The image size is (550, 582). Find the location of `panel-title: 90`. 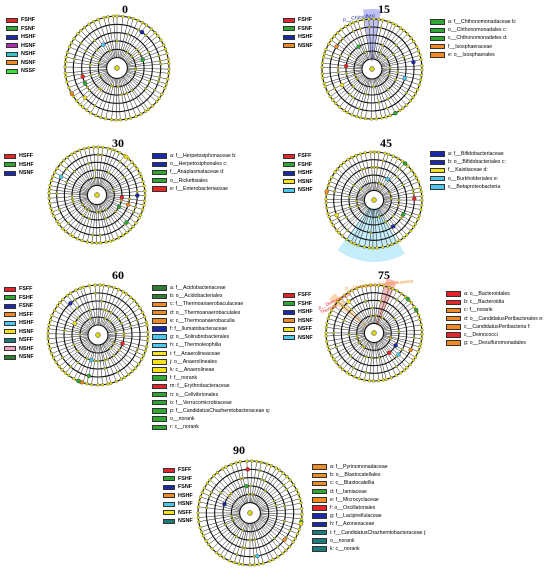

panel-title: 90 is located at coordinates (239, 450).